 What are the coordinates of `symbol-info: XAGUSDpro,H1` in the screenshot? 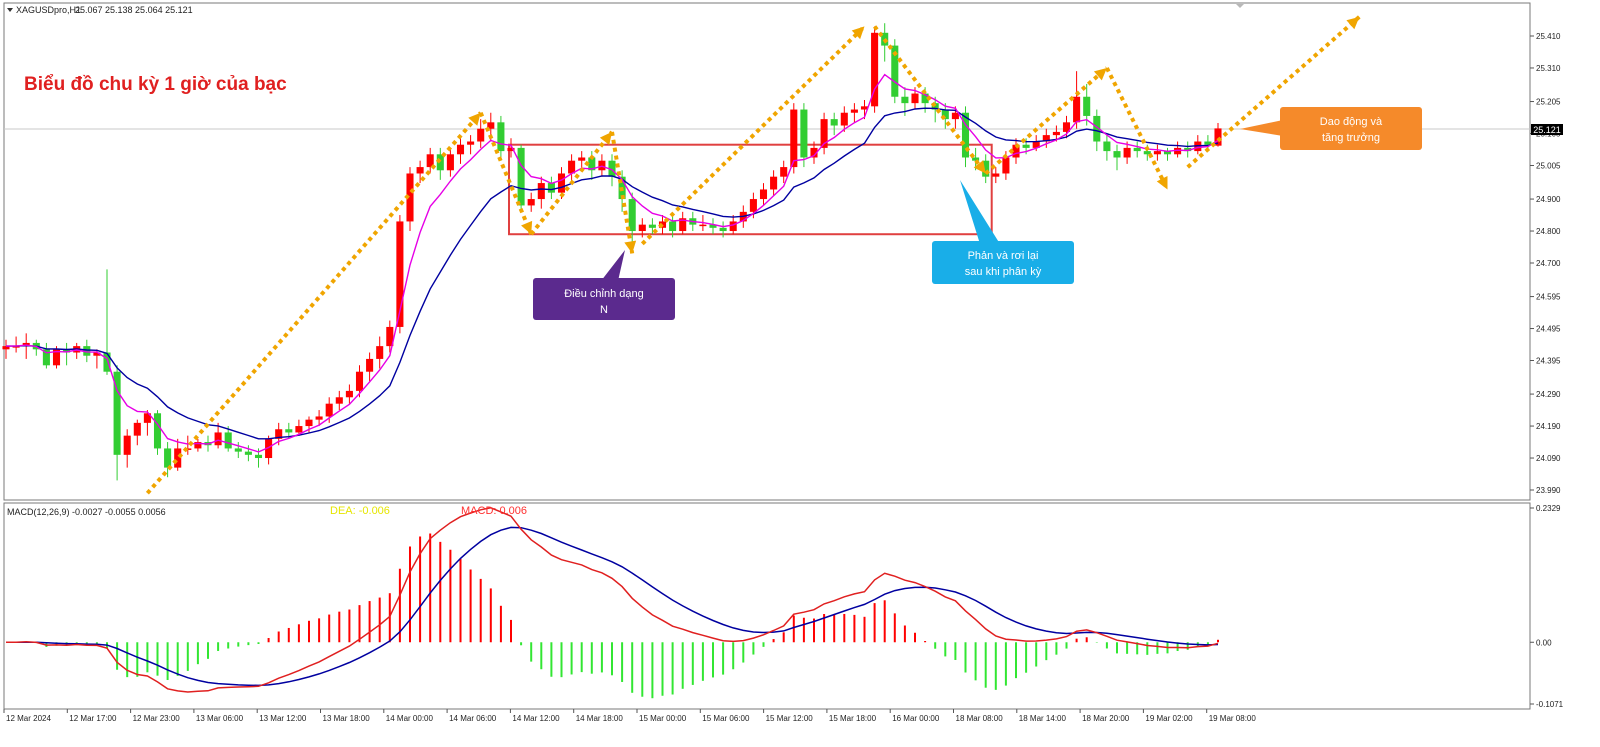 It's located at (48, 10).